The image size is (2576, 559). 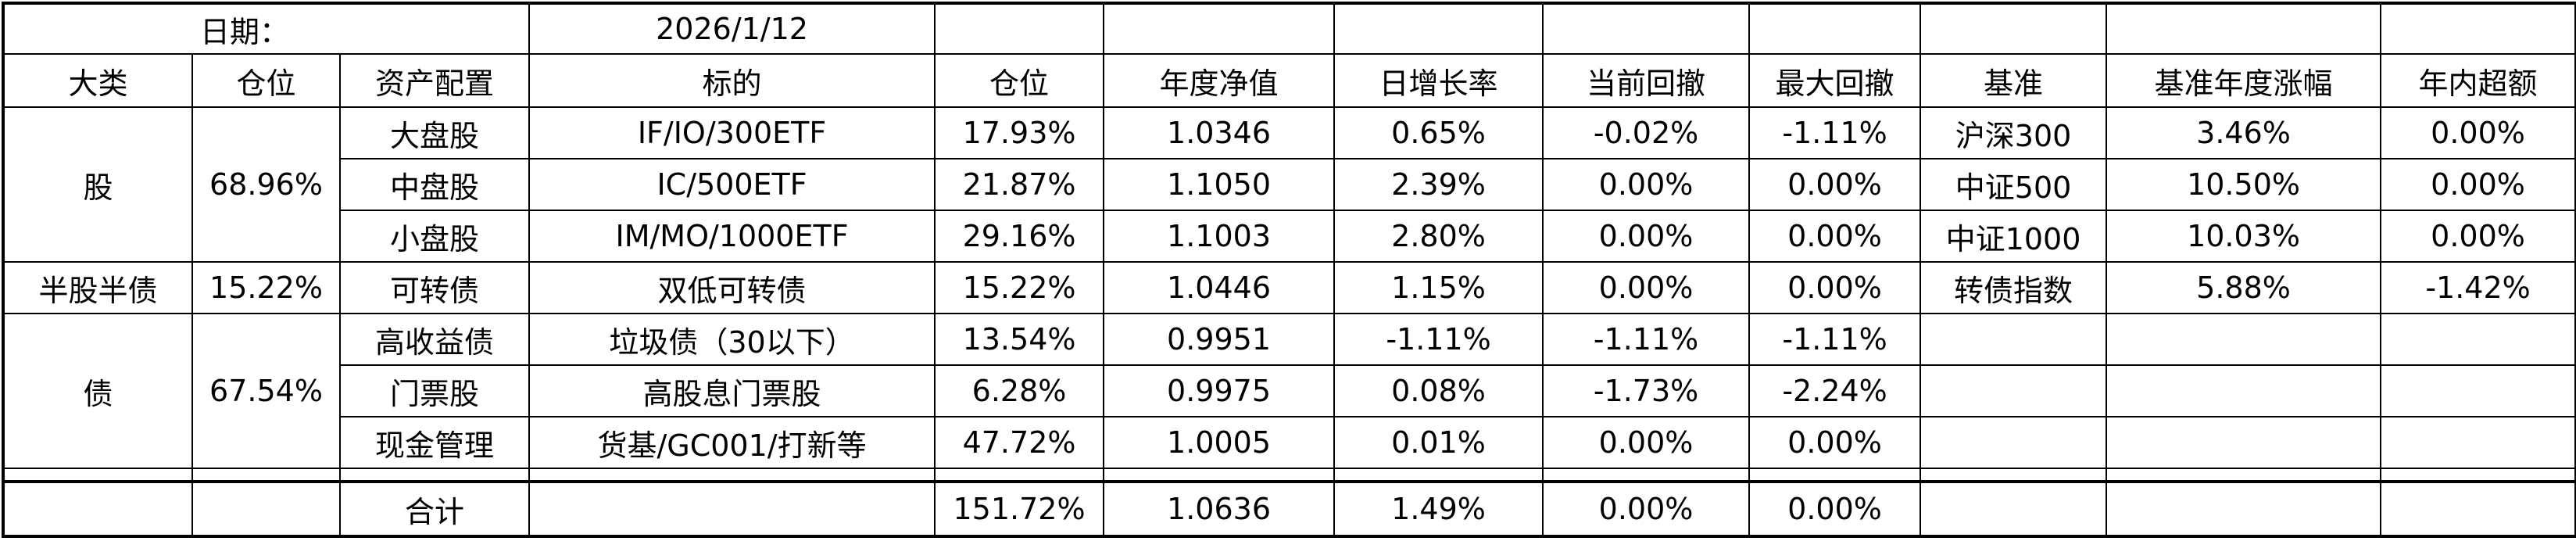 What do you see at coordinates (97, 391) in the screenshot?
I see `category: 债` at bounding box center [97, 391].